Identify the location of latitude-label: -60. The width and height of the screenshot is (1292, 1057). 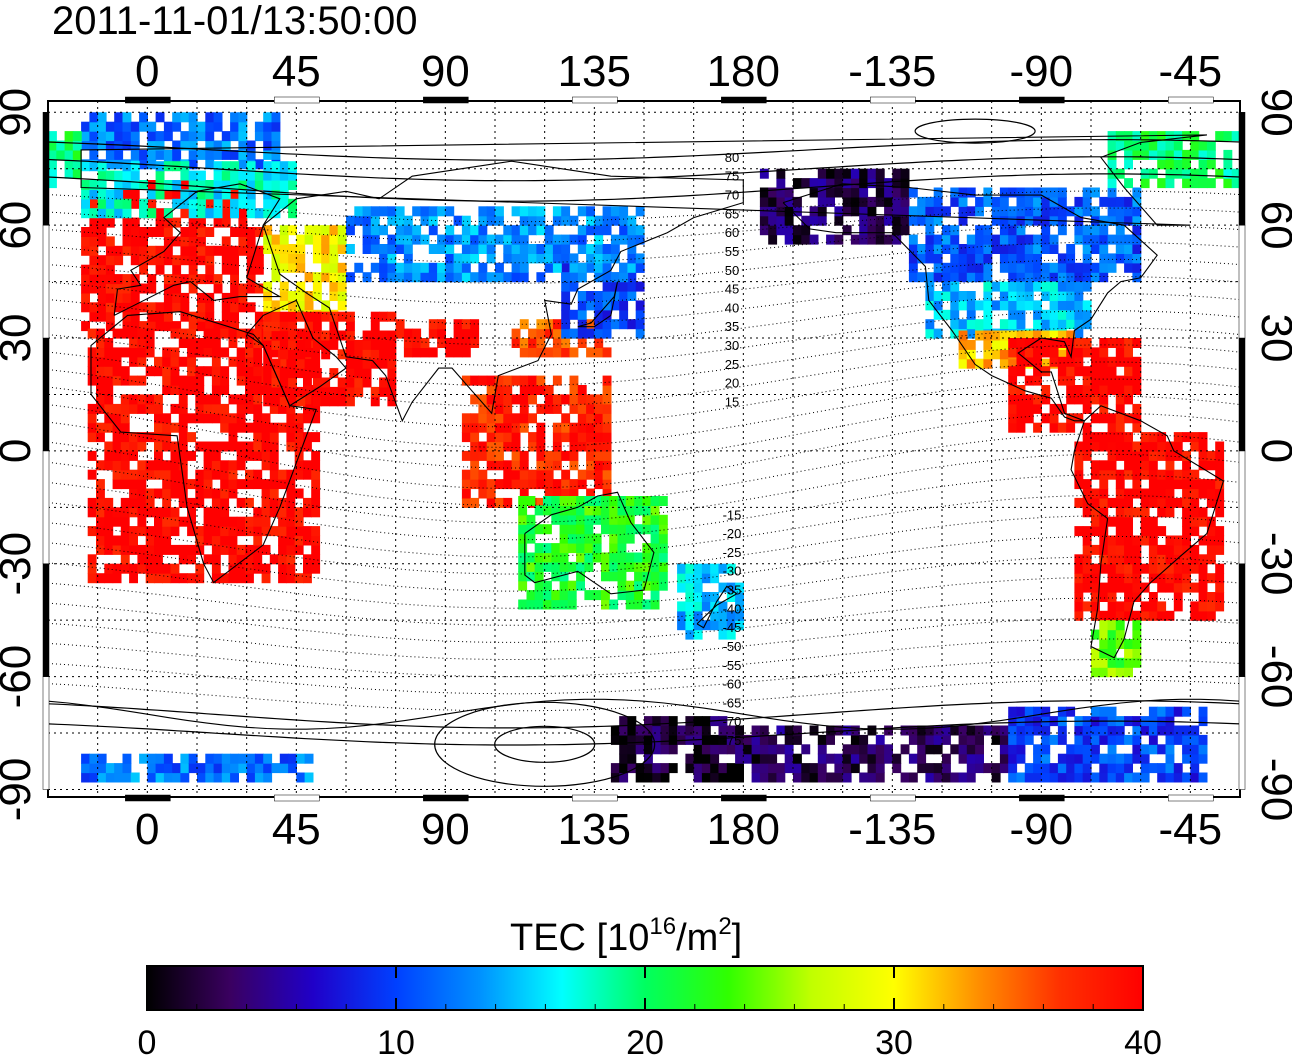
(20, 677).